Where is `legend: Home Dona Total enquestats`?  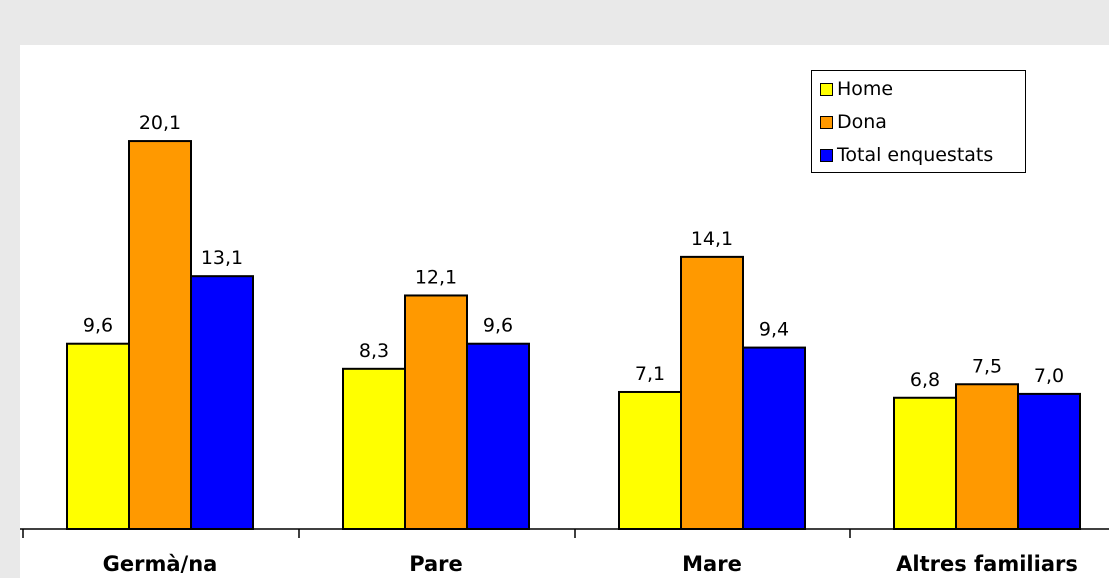
legend: Home Dona Total enquestats is located at coordinates (918, 121).